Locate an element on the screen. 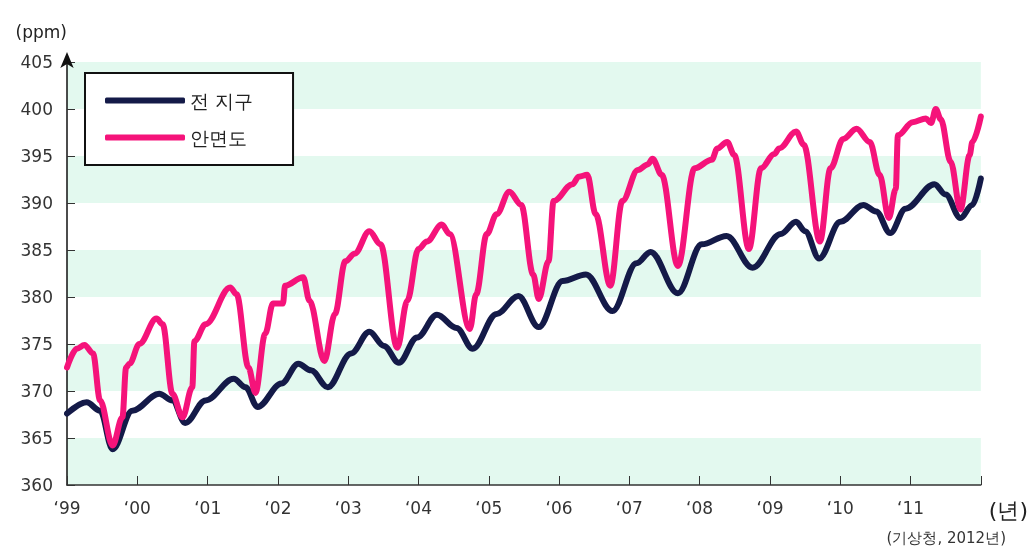  text: (기상청, 2012년) is located at coordinates (946, 537).